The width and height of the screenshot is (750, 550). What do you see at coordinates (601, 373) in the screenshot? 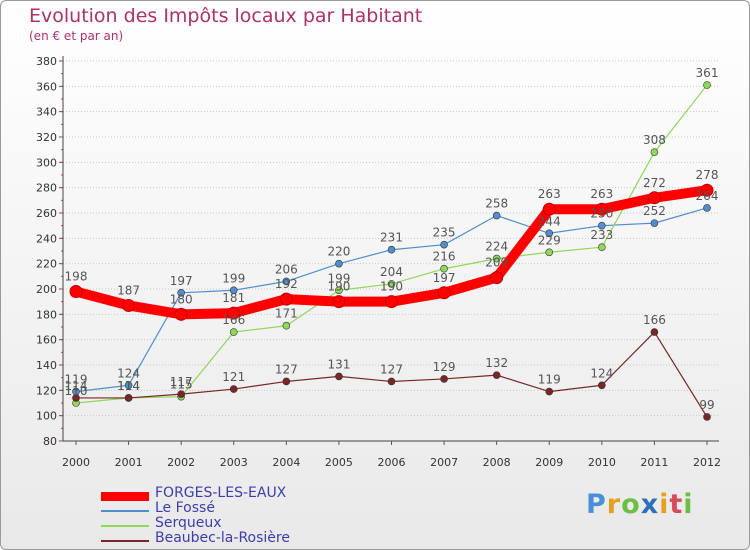
I see `data-label: 124` at bounding box center [601, 373].